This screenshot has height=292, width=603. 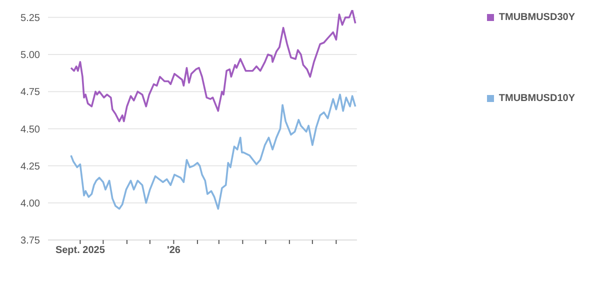 What do you see at coordinates (536, 98) in the screenshot?
I see `legend-label: TMUBMUSD10Y` at bounding box center [536, 98].